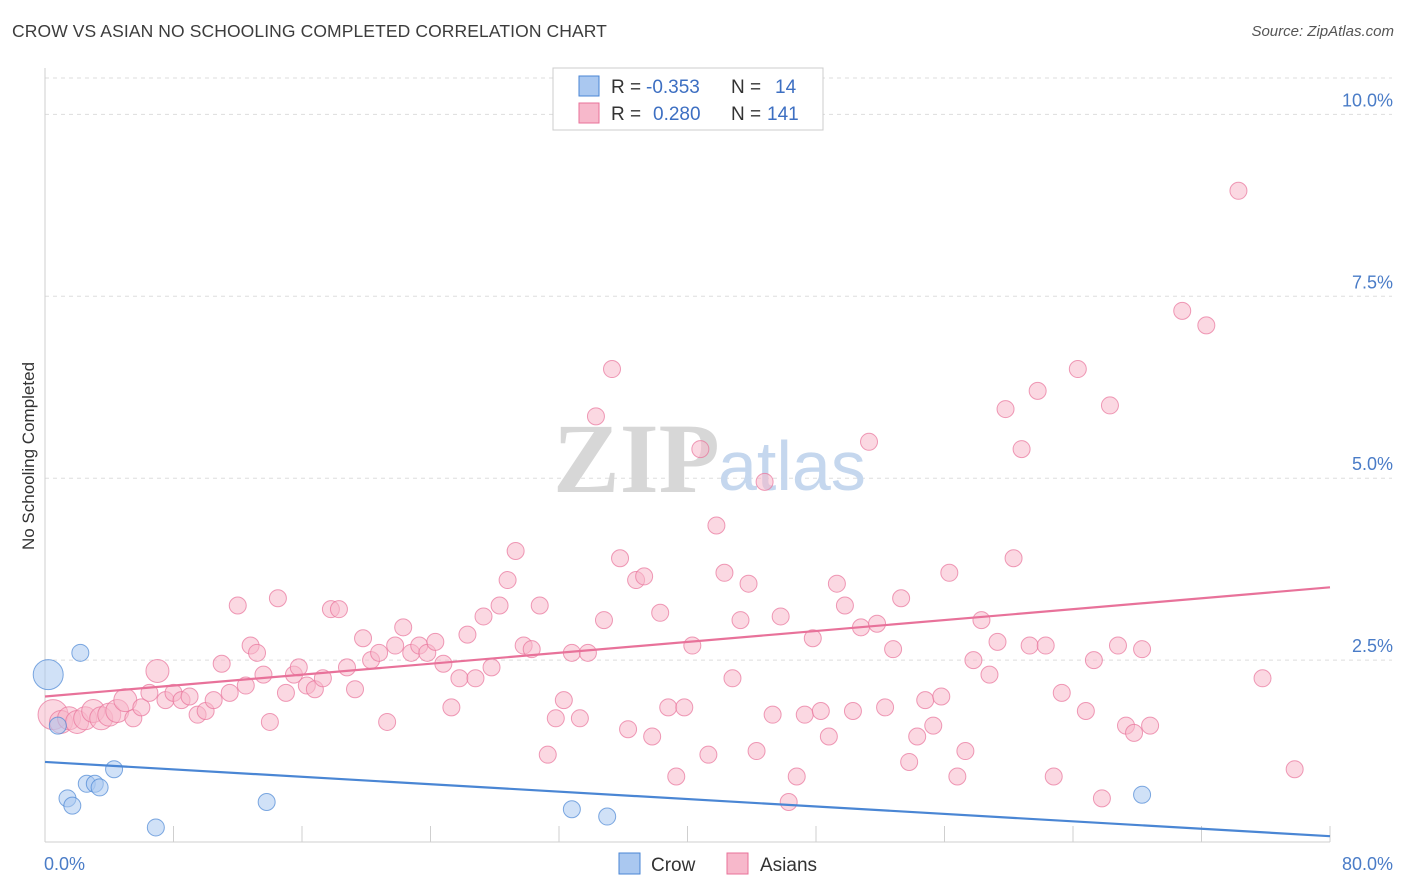  I want to click on x-tick-label-max: 80.0%, so click(1367, 864).